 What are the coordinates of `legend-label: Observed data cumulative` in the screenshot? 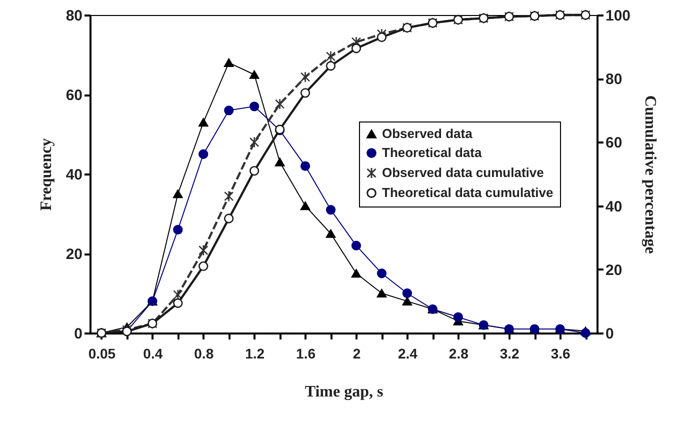 It's located at (463, 172).